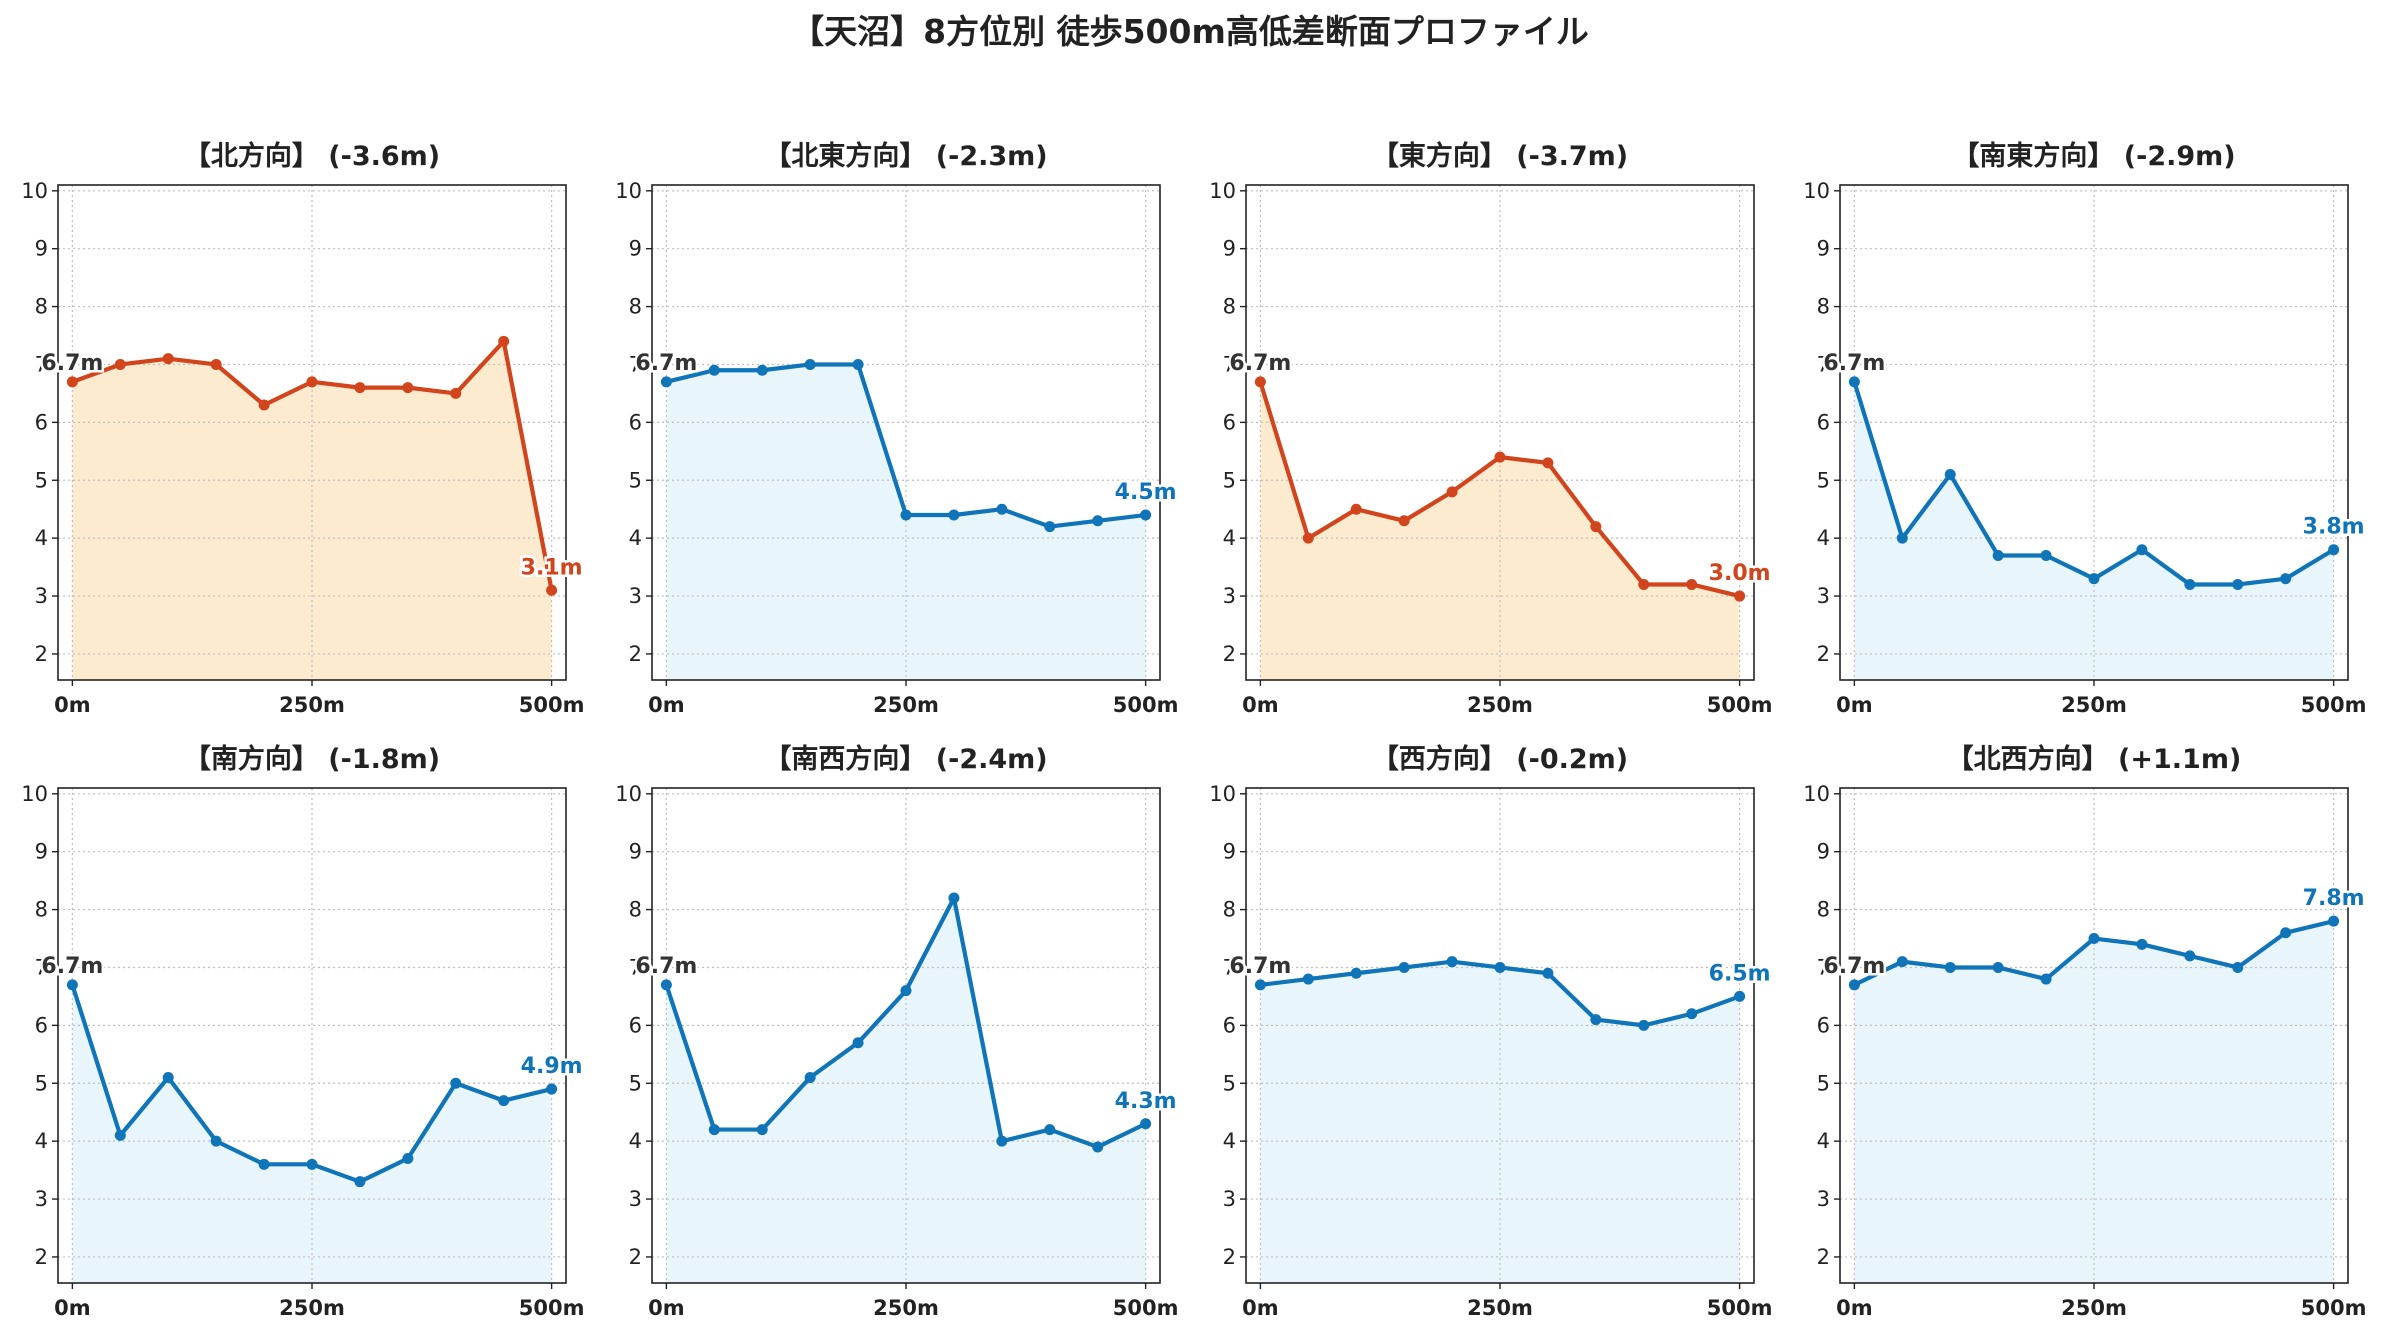 The width and height of the screenshot is (2381, 1340). I want to click on panel-title: 【南西方向】 (-2.4m), so click(905, 759).